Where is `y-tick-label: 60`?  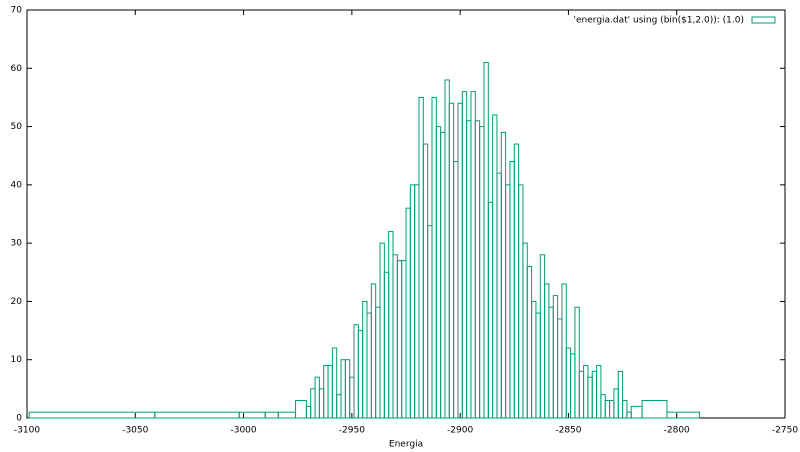
y-tick-label: 60 is located at coordinates (17, 69).